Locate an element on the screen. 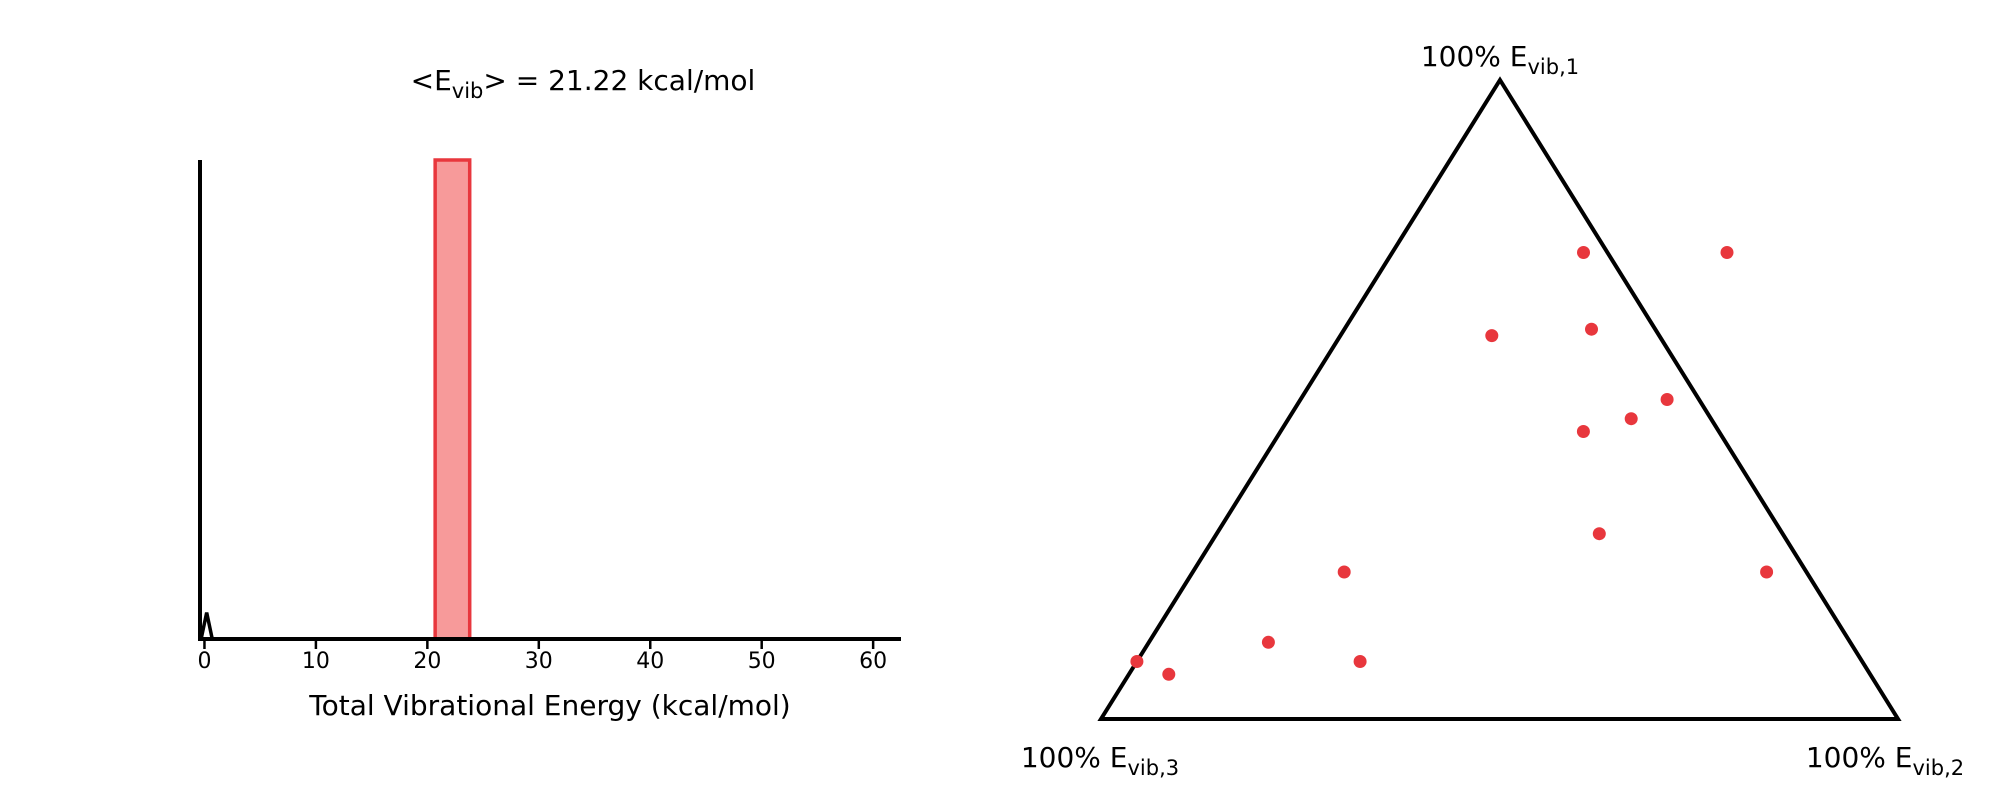  x-tick-label: 50 is located at coordinates (762, 661).